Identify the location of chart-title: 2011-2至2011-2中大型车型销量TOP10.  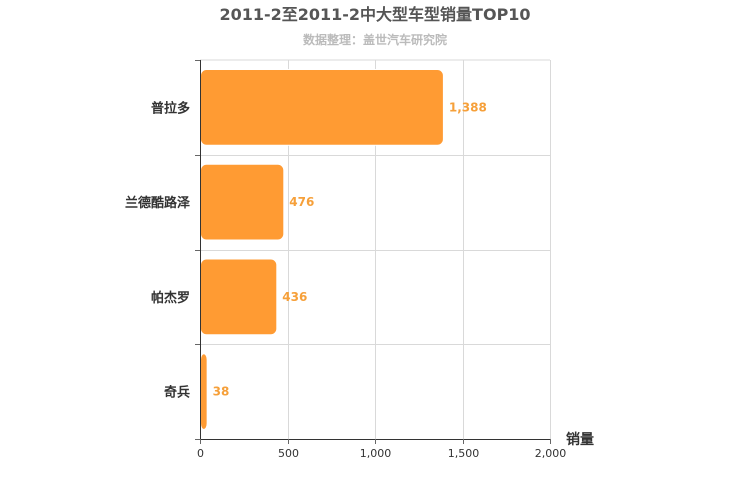
(374, 14).